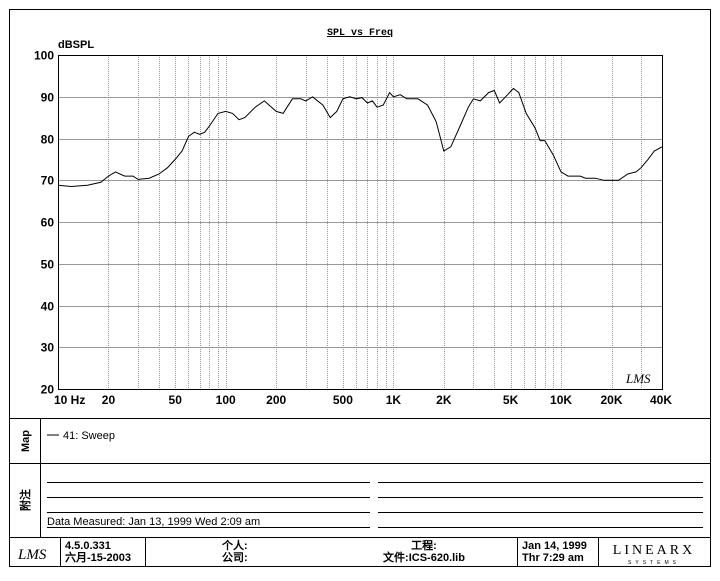 This screenshot has width=720, height=581. I want to click on version: 4.5.0.331, so click(88, 546).